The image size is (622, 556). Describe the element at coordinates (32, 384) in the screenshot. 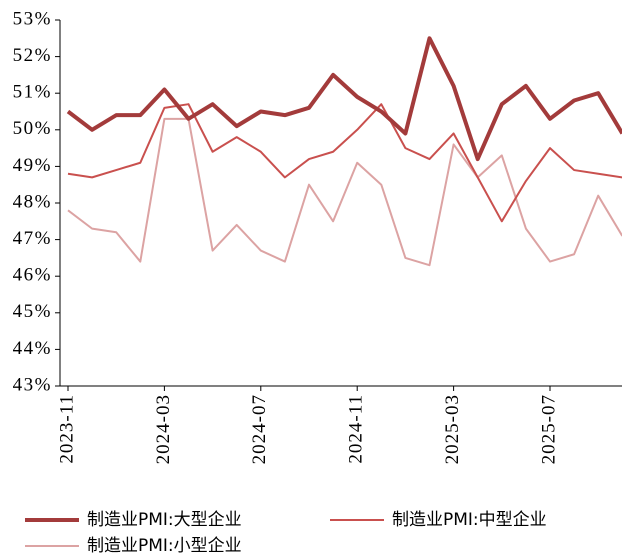

I see `y-tick-label: 43%` at that location.